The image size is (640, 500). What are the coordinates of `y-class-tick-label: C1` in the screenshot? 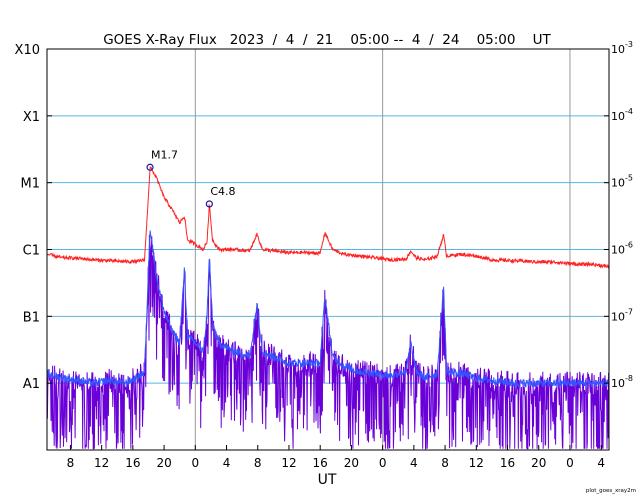 It's located at (31, 251).